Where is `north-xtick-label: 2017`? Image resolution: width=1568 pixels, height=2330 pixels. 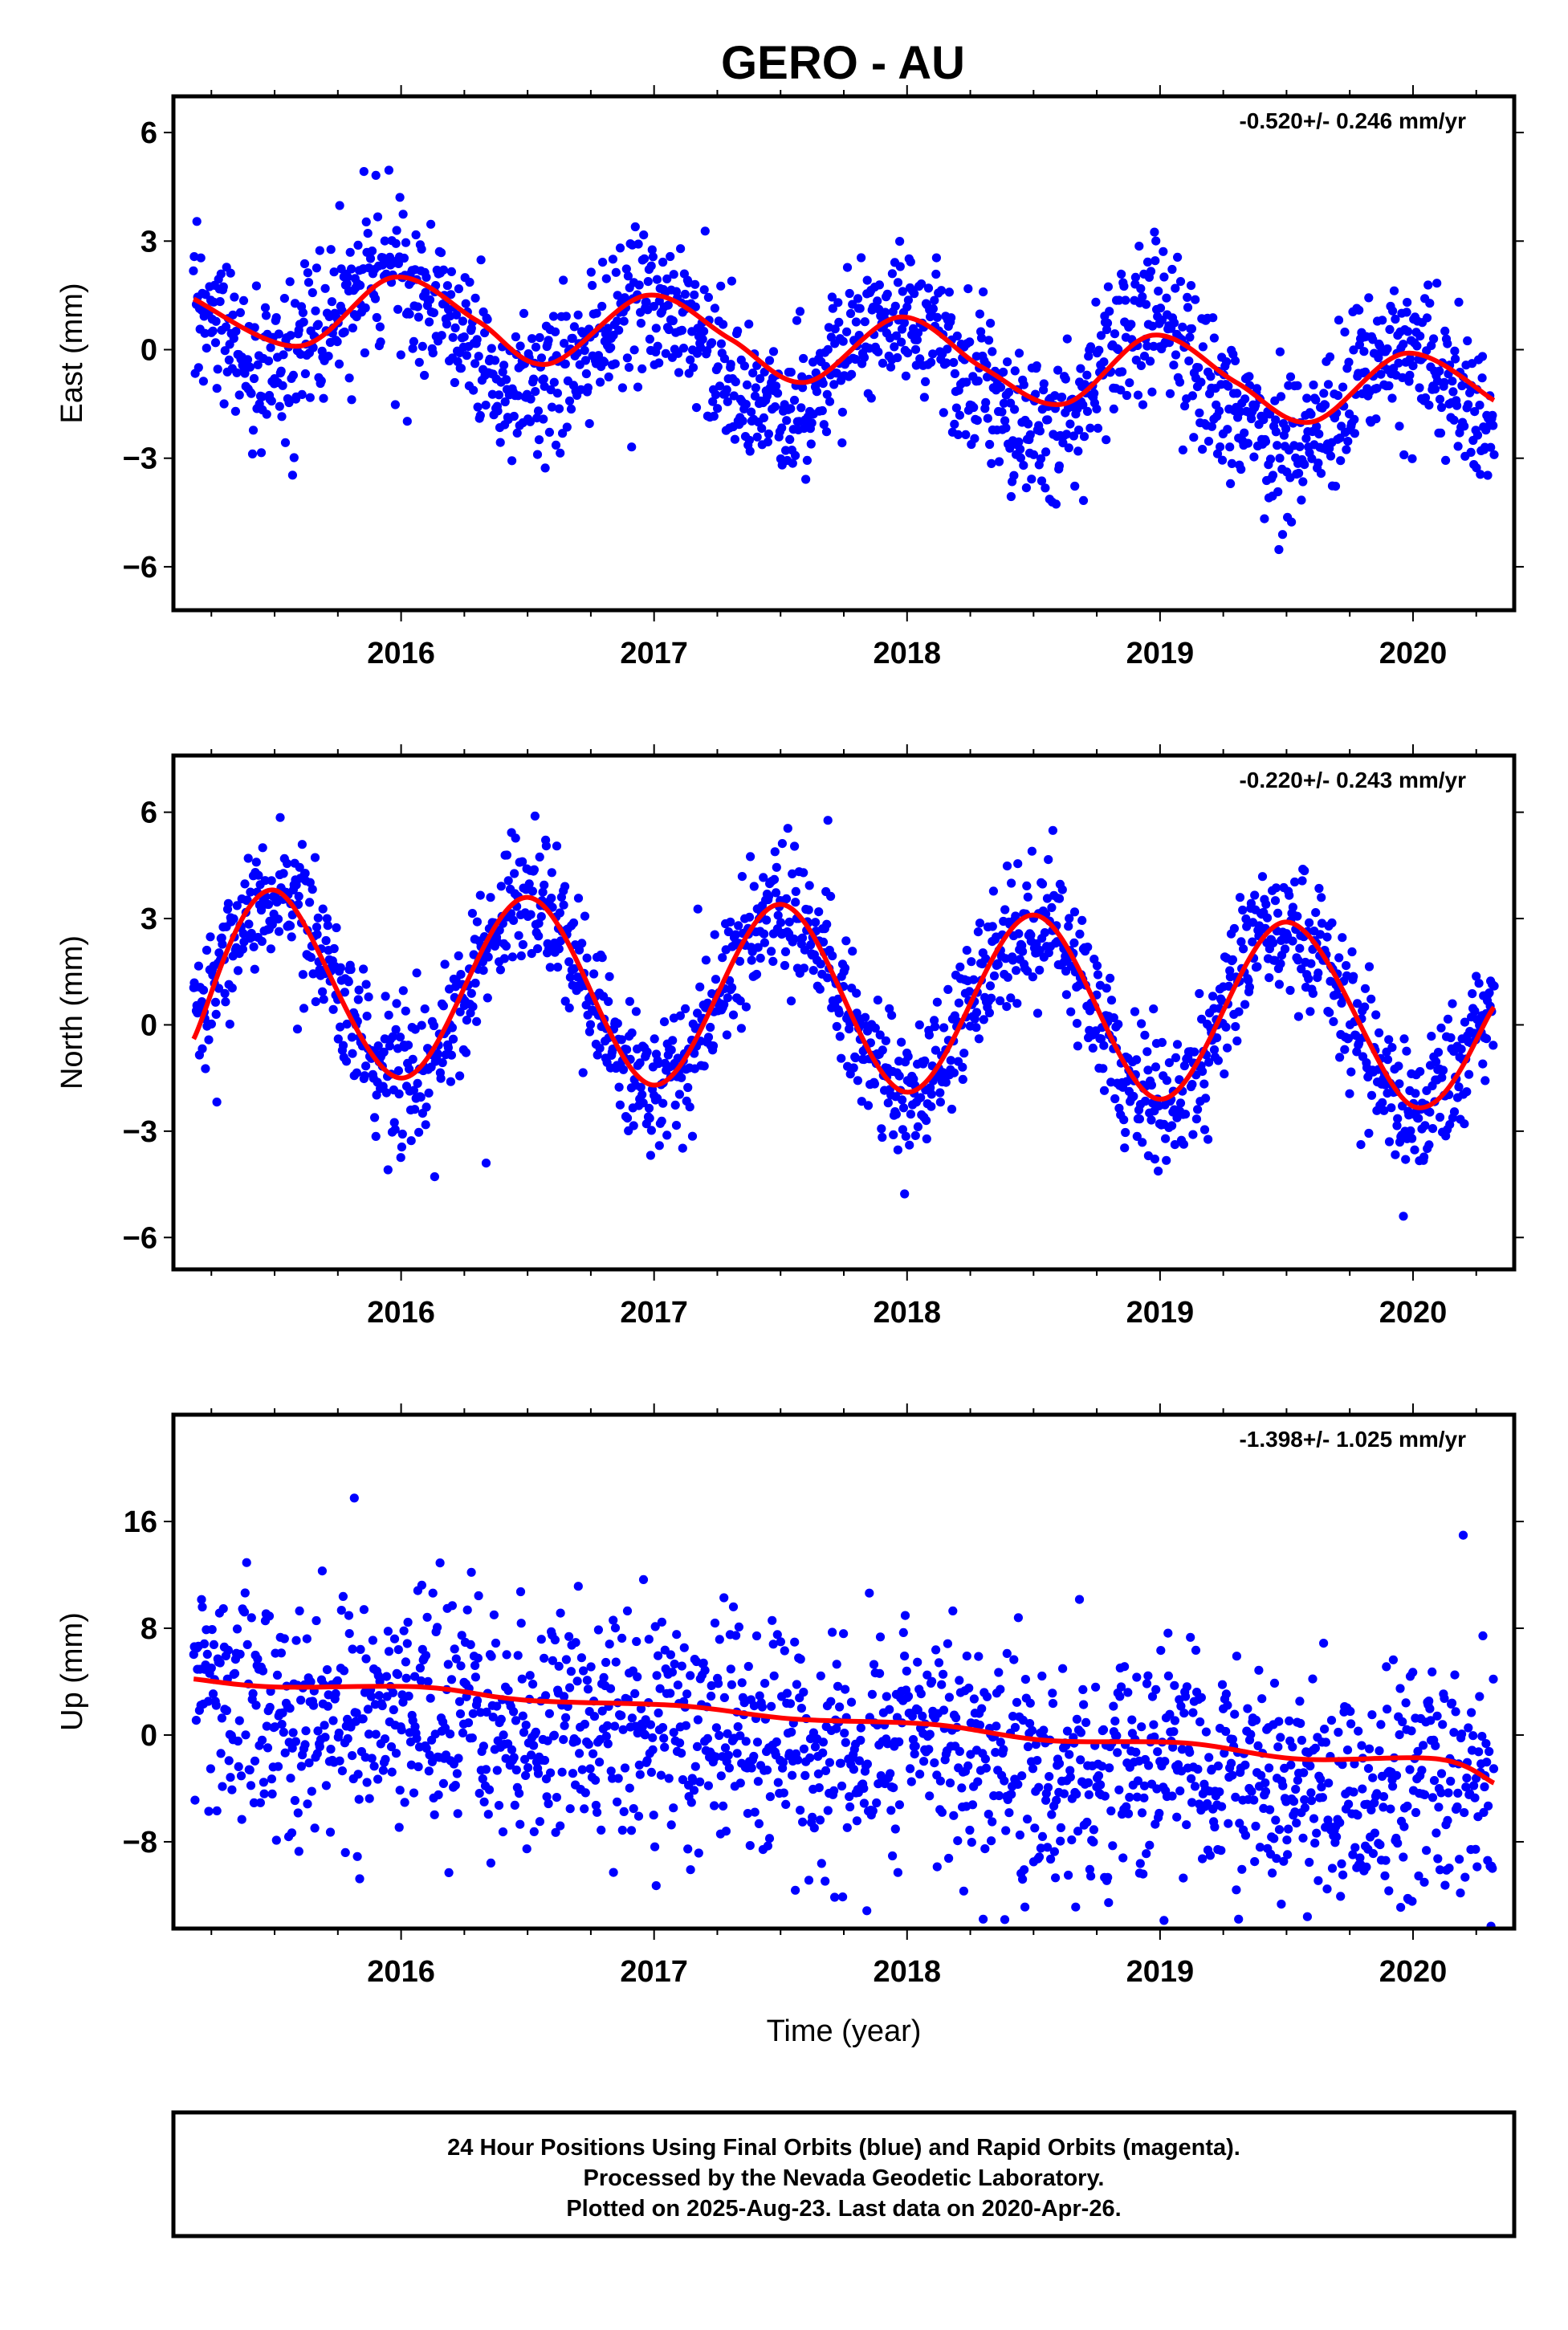
north-xtick-label: 2017 is located at coordinates (654, 1313).